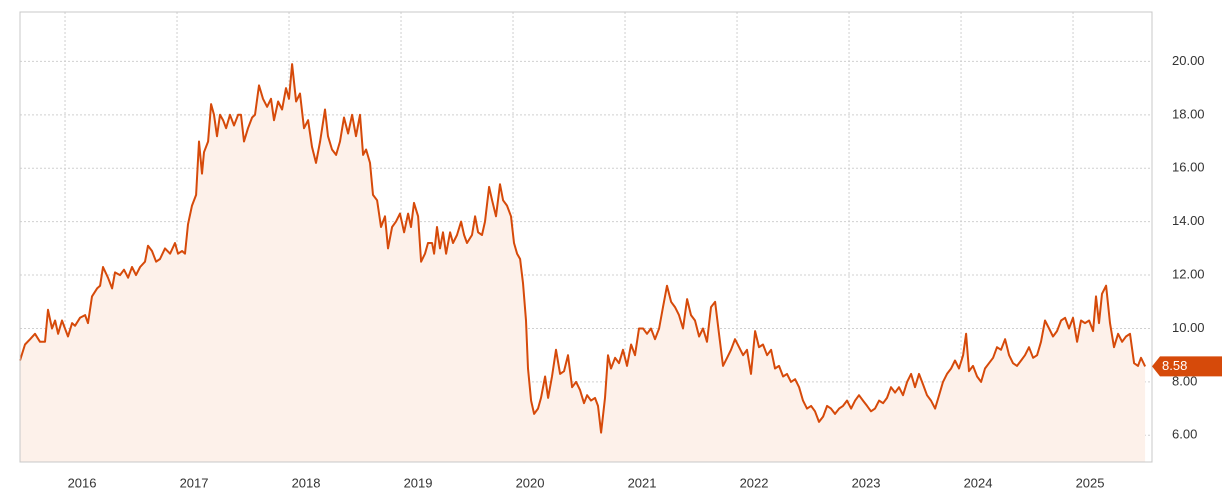  I want to click on x-tick-label: 2016, so click(82, 482).